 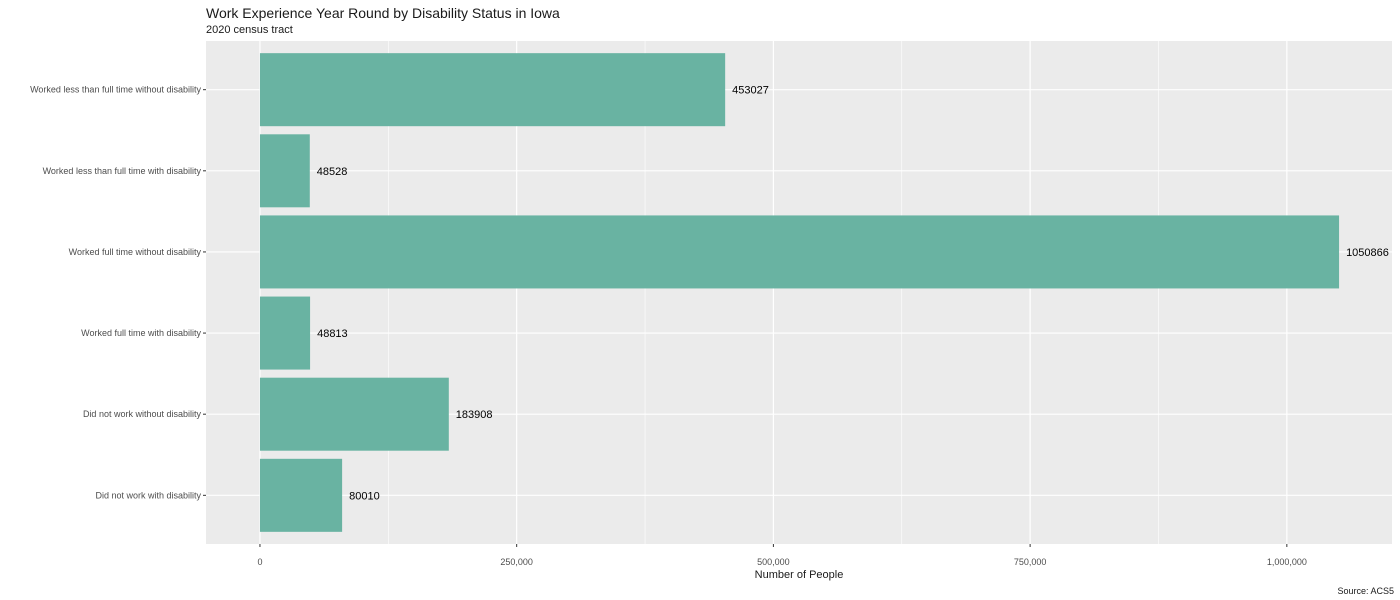 I want to click on chart-caption: Source: ACS5, so click(x=1365, y=591).